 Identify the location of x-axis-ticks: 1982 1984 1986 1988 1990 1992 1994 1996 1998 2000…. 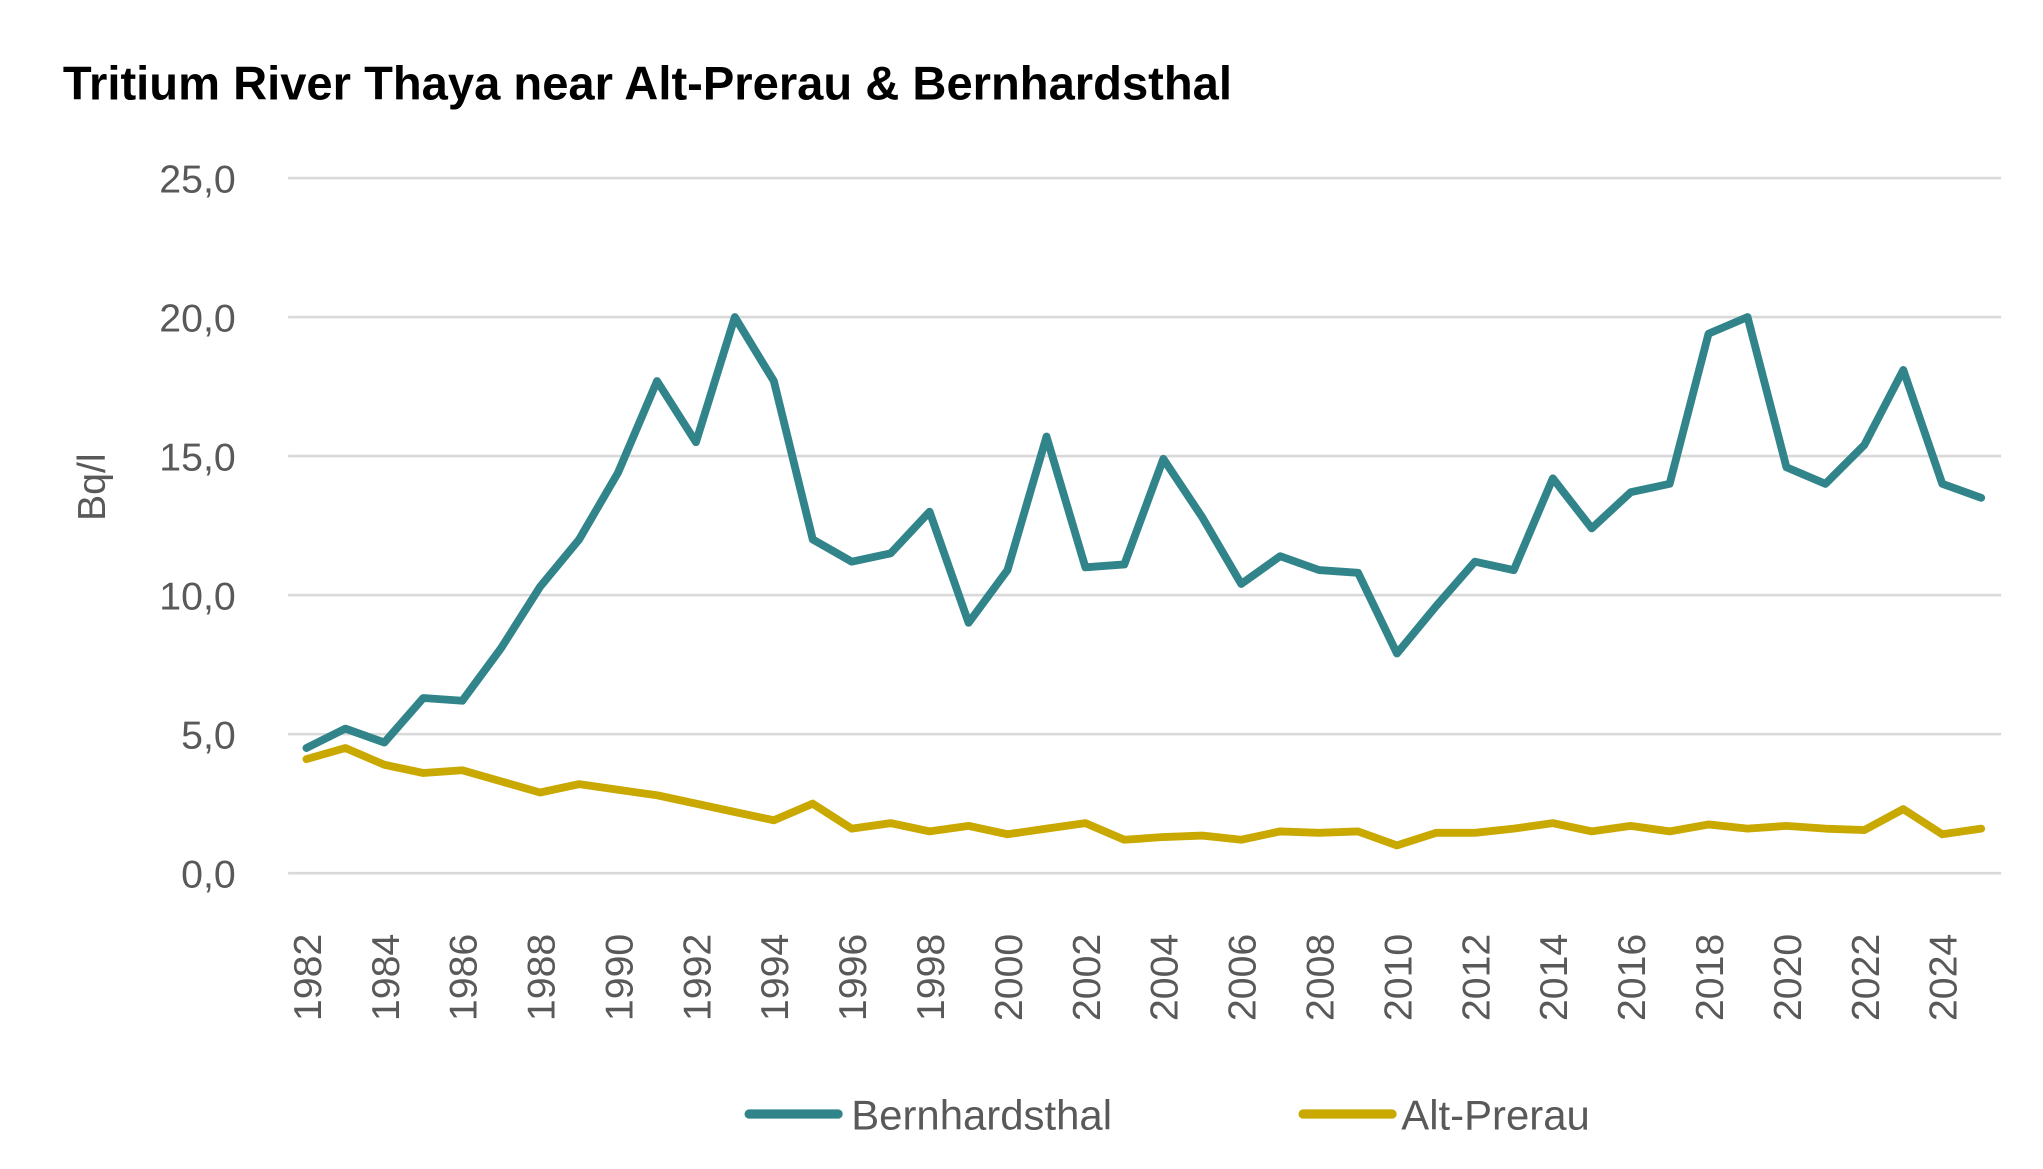
(1126, 977).